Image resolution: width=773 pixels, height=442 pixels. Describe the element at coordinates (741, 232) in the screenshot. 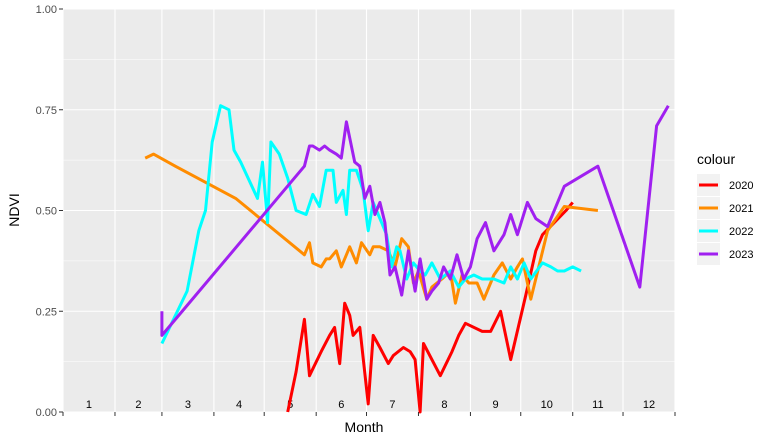

I see `legend-label-2022: 2022` at that location.